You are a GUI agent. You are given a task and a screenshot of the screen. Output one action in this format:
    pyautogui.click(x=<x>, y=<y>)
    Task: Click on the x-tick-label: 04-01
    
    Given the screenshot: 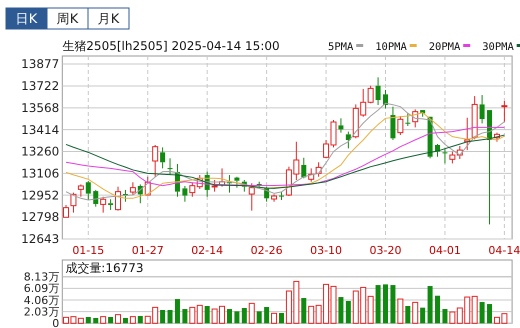 What is the action you would take?
    pyautogui.click(x=444, y=250)
    